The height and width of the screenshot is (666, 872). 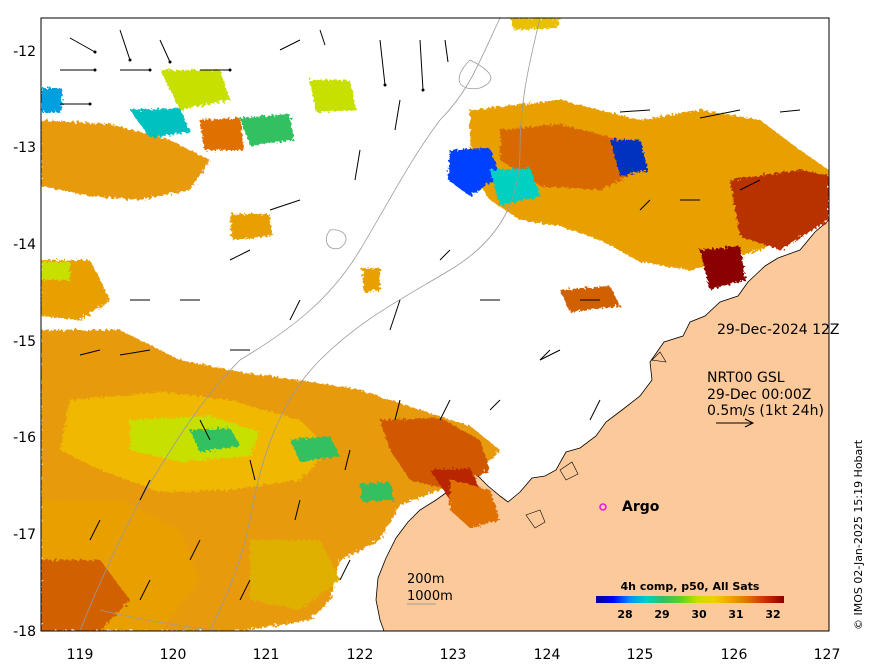 What do you see at coordinates (24, 245) in the screenshot?
I see `y-tick-label: -14` at bounding box center [24, 245].